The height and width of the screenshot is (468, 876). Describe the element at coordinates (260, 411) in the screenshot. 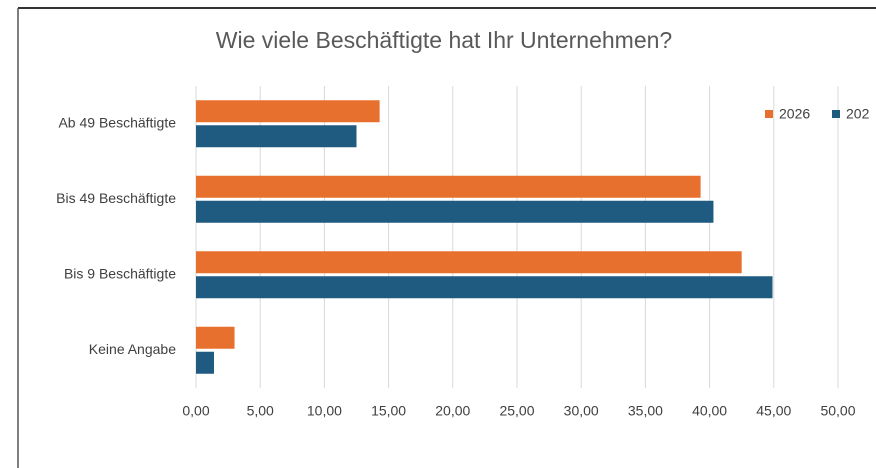

I see `x-tick-label: 5,00` at that location.